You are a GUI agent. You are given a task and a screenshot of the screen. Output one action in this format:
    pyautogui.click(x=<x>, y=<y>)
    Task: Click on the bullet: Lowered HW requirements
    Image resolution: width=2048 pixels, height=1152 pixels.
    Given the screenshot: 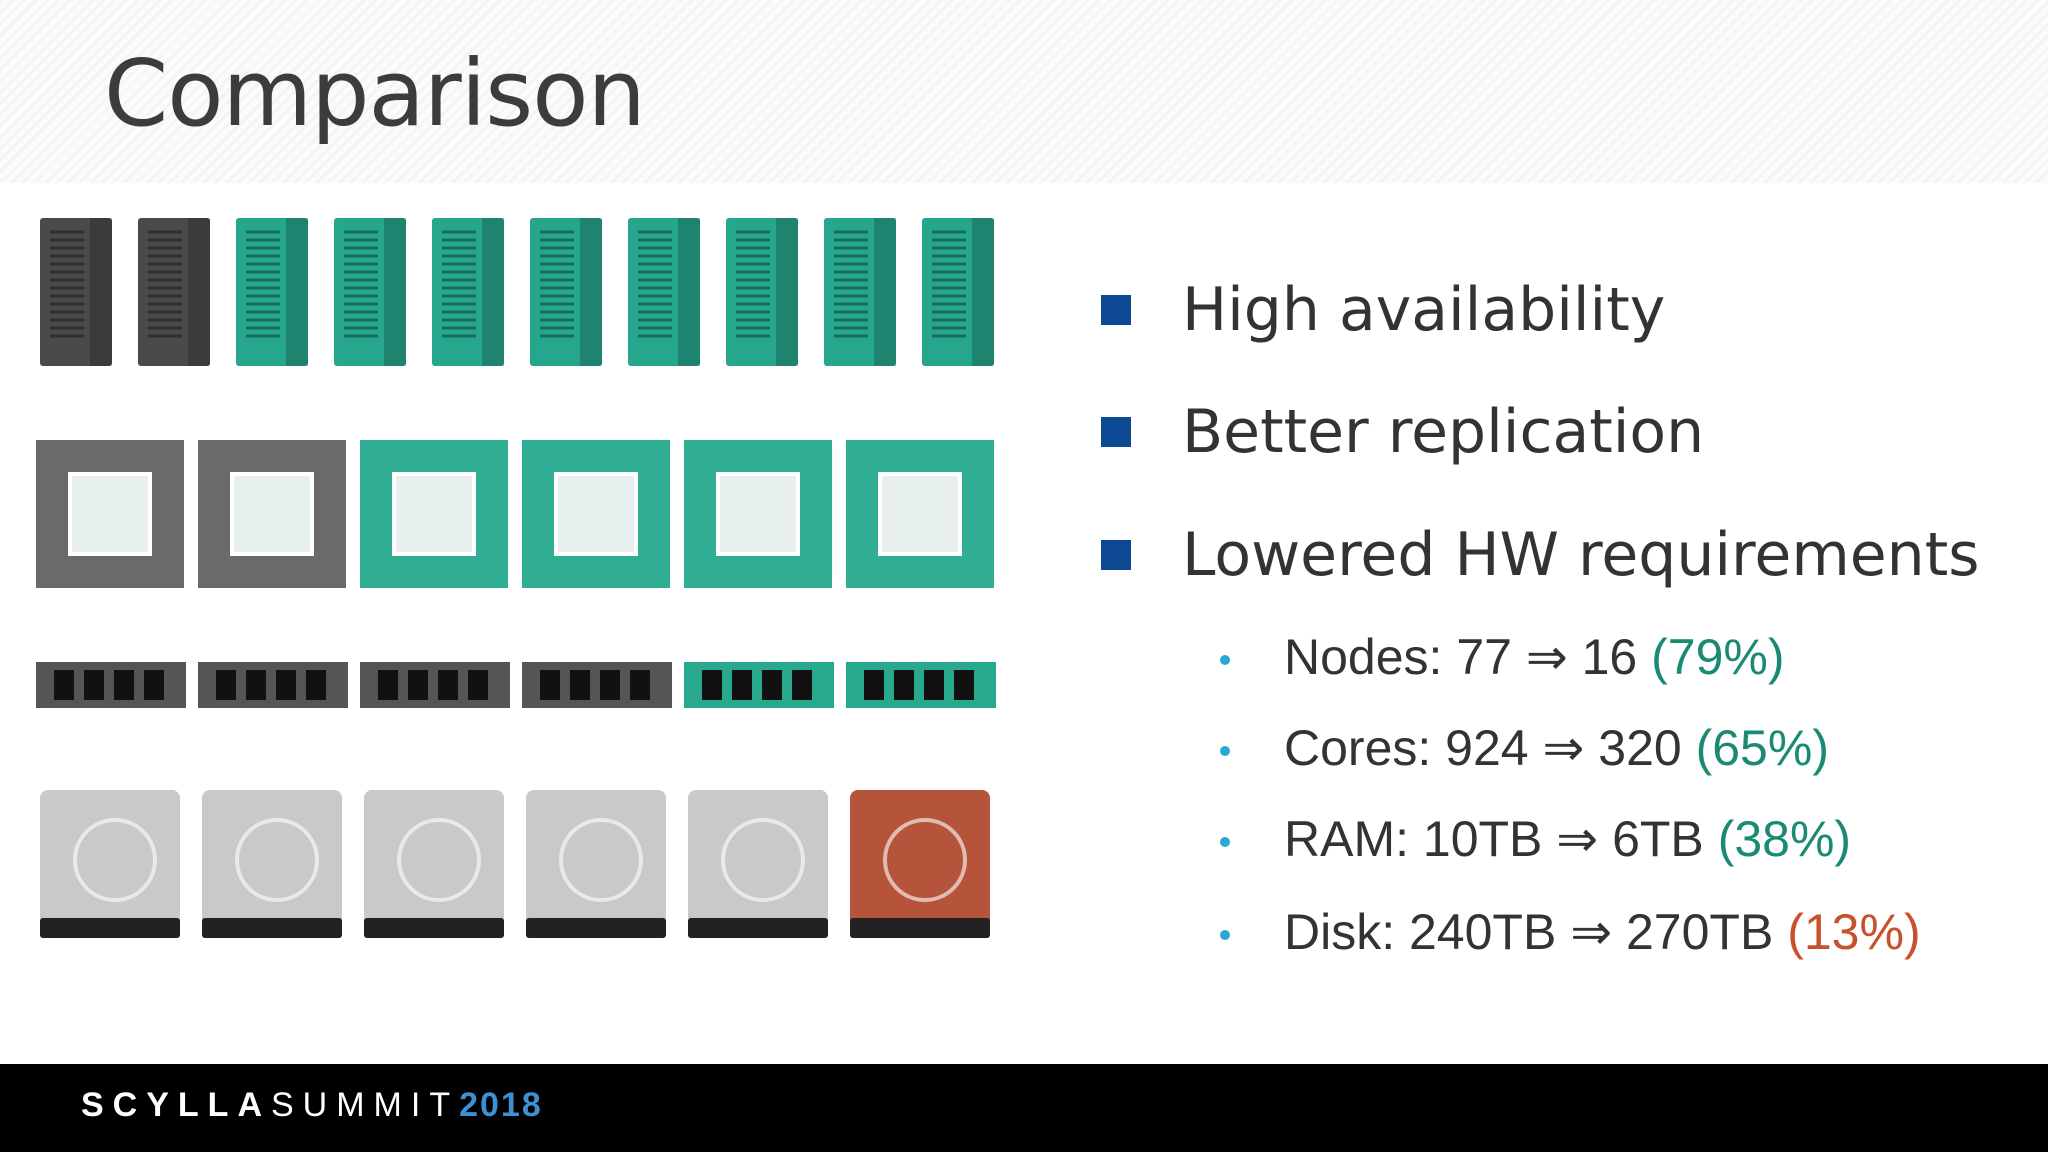 What is the action you would take?
    pyautogui.click(x=1540, y=555)
    